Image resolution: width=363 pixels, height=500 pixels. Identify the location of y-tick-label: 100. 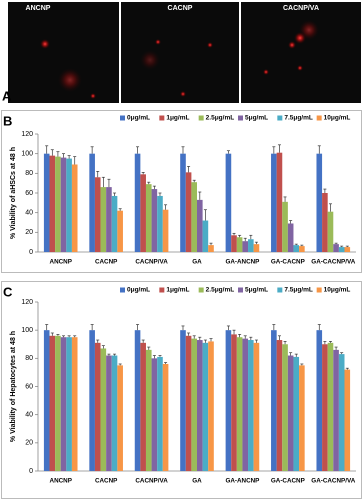
(27, 154).